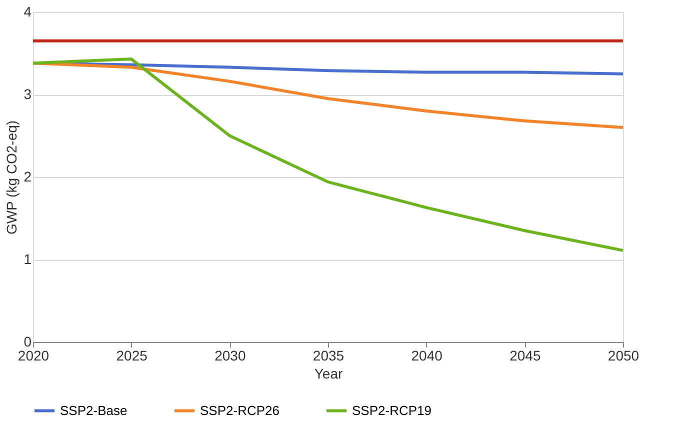  What do you see at coordinates (28, 12) in the screenshot?
I see `y-tick-label: 4` at bounding box center [28, 12].